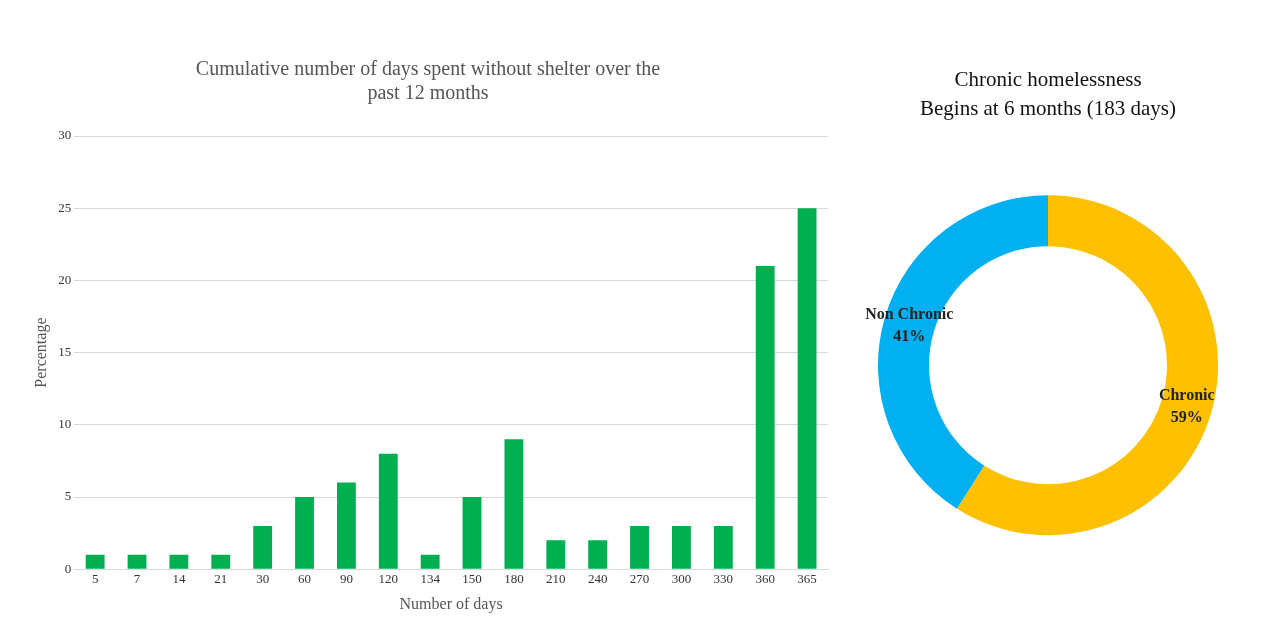 This screenshot has height=637, width=1269. I want to click on chart-subtitle: Begins at 6 months (183 days), so click(1048, 108).